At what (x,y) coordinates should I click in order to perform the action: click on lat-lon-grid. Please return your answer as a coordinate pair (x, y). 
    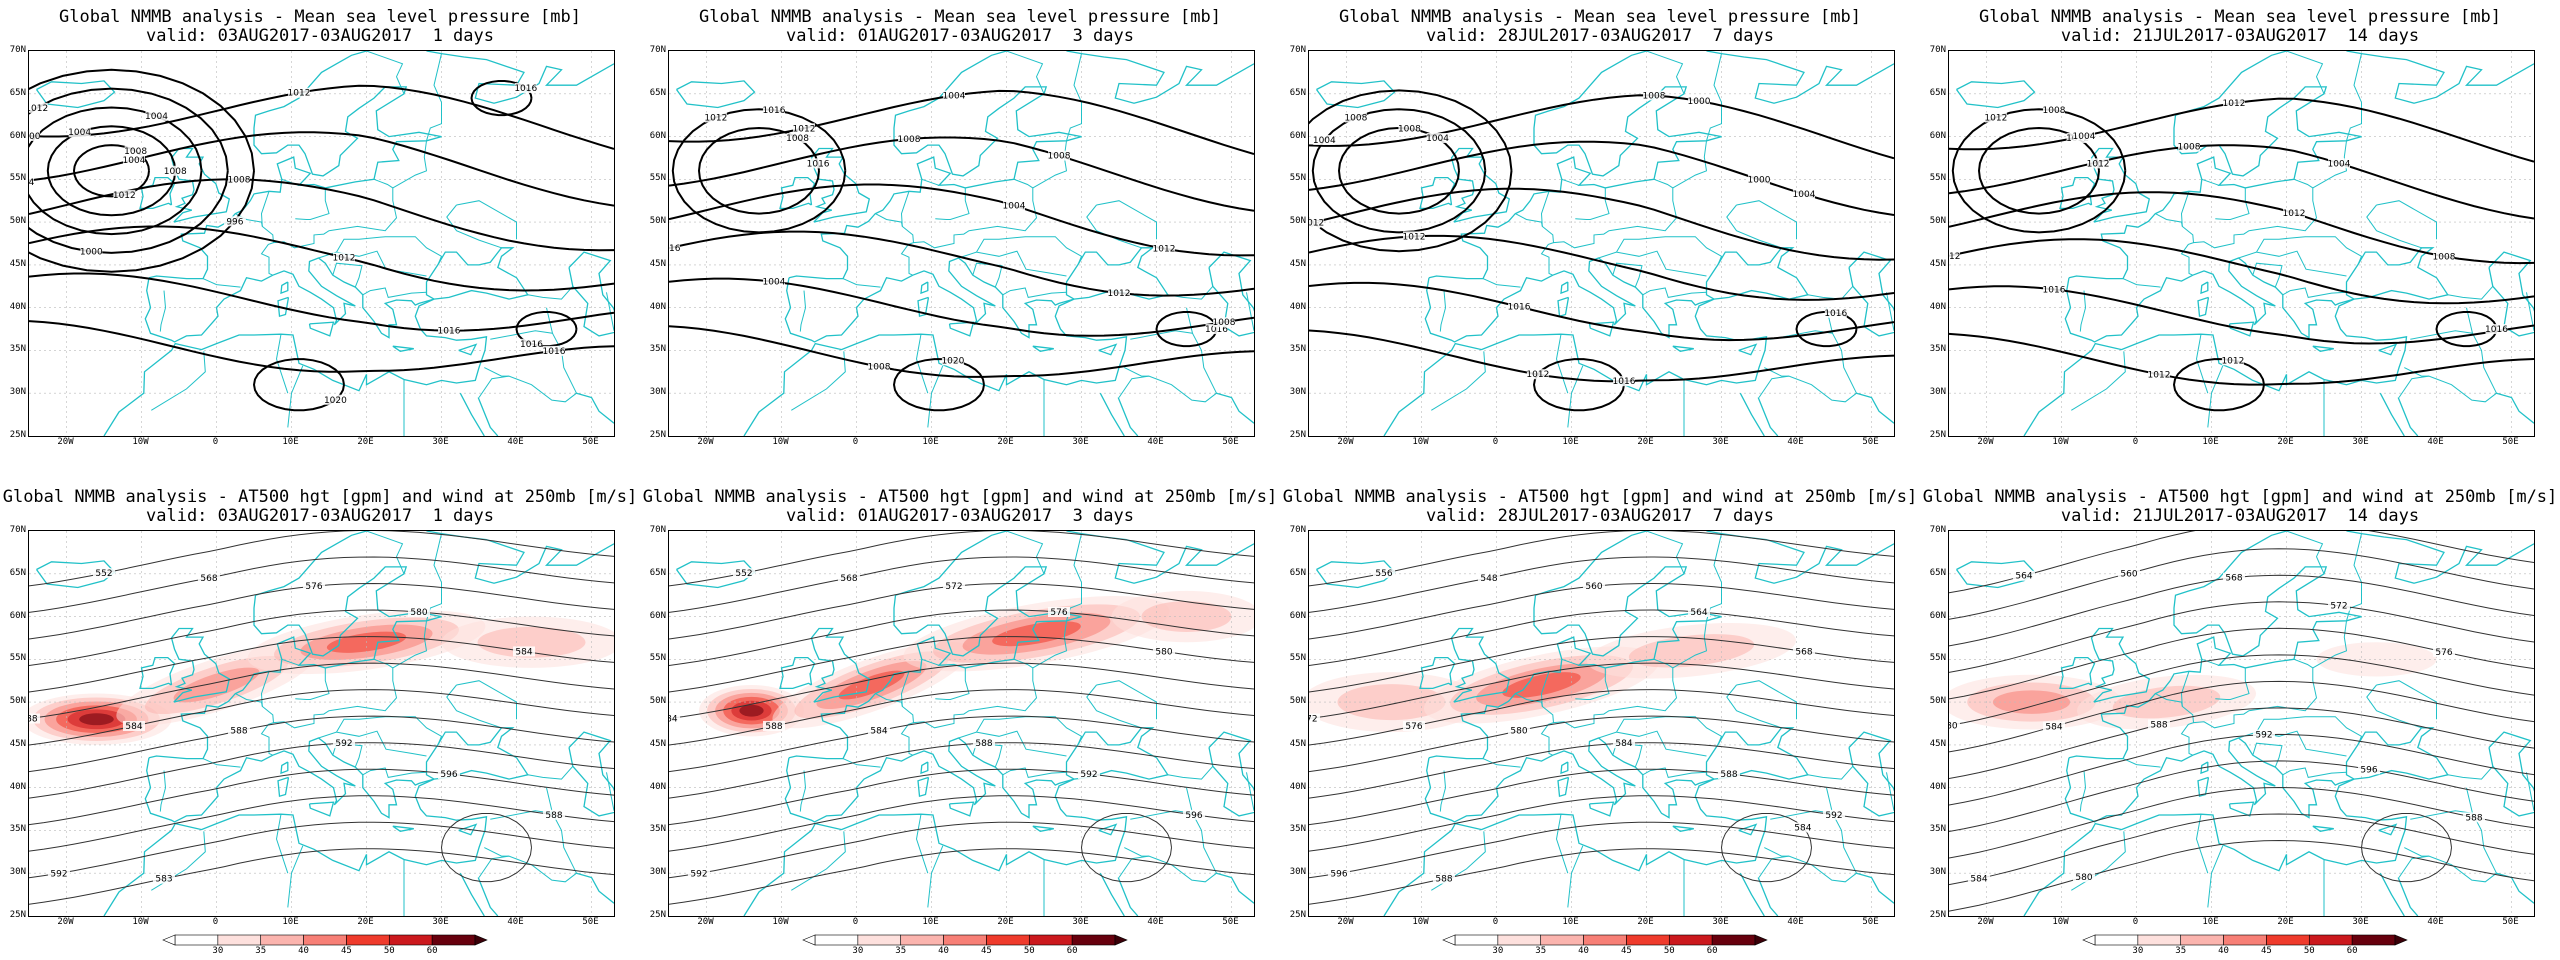
    Looking at the image, I should click on (1601, 723).